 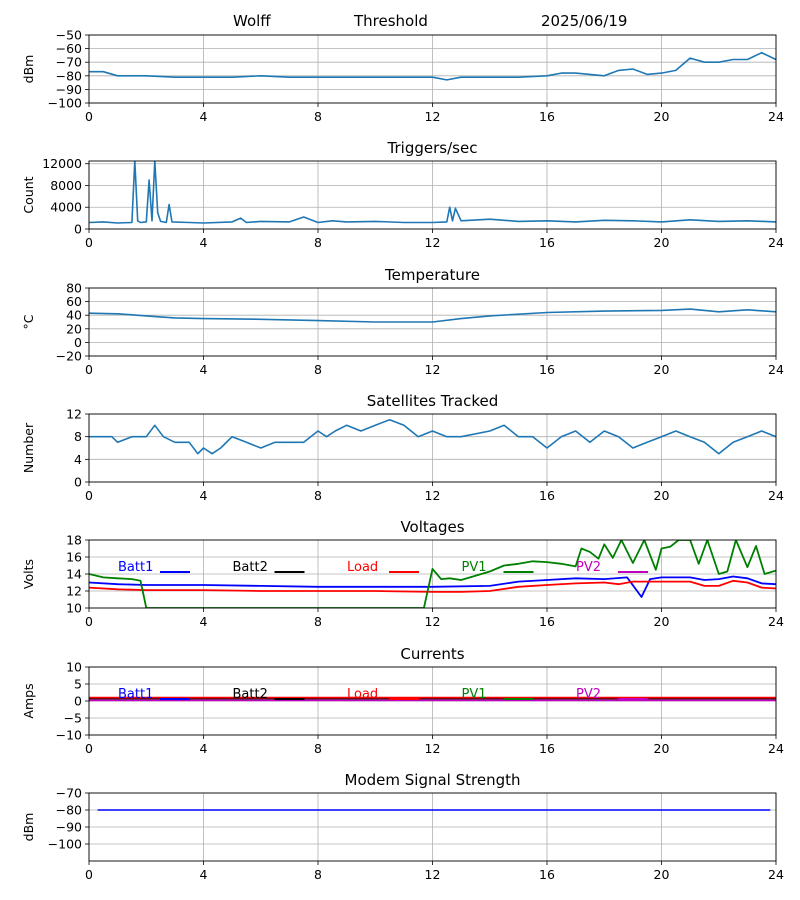 I want to click on series-line-pv1, so click(x=432, y=574).